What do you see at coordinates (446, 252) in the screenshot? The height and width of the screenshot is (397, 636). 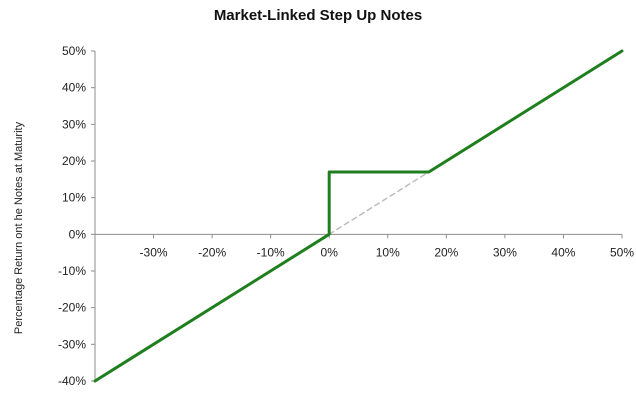 I see `x-tick-label: 20%` at bounding box center [446, 252].